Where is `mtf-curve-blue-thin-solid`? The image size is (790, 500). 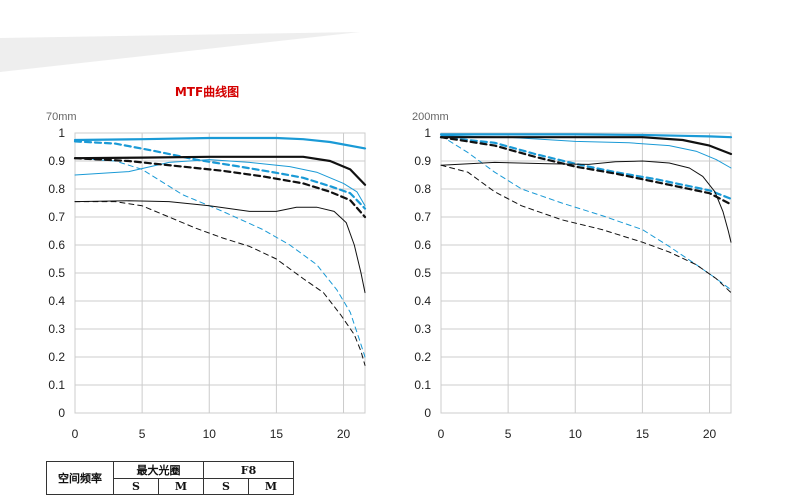
mtf-curve-blue-thin-solid is located at coordinates (220, 183).